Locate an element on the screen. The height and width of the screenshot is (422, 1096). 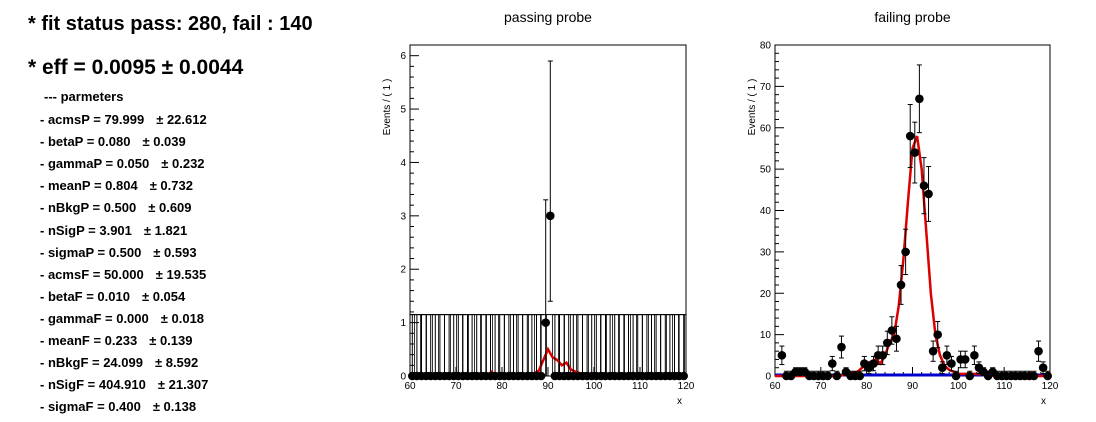
parameter-error: ± 8.592 is located at coordinates (176, 363).